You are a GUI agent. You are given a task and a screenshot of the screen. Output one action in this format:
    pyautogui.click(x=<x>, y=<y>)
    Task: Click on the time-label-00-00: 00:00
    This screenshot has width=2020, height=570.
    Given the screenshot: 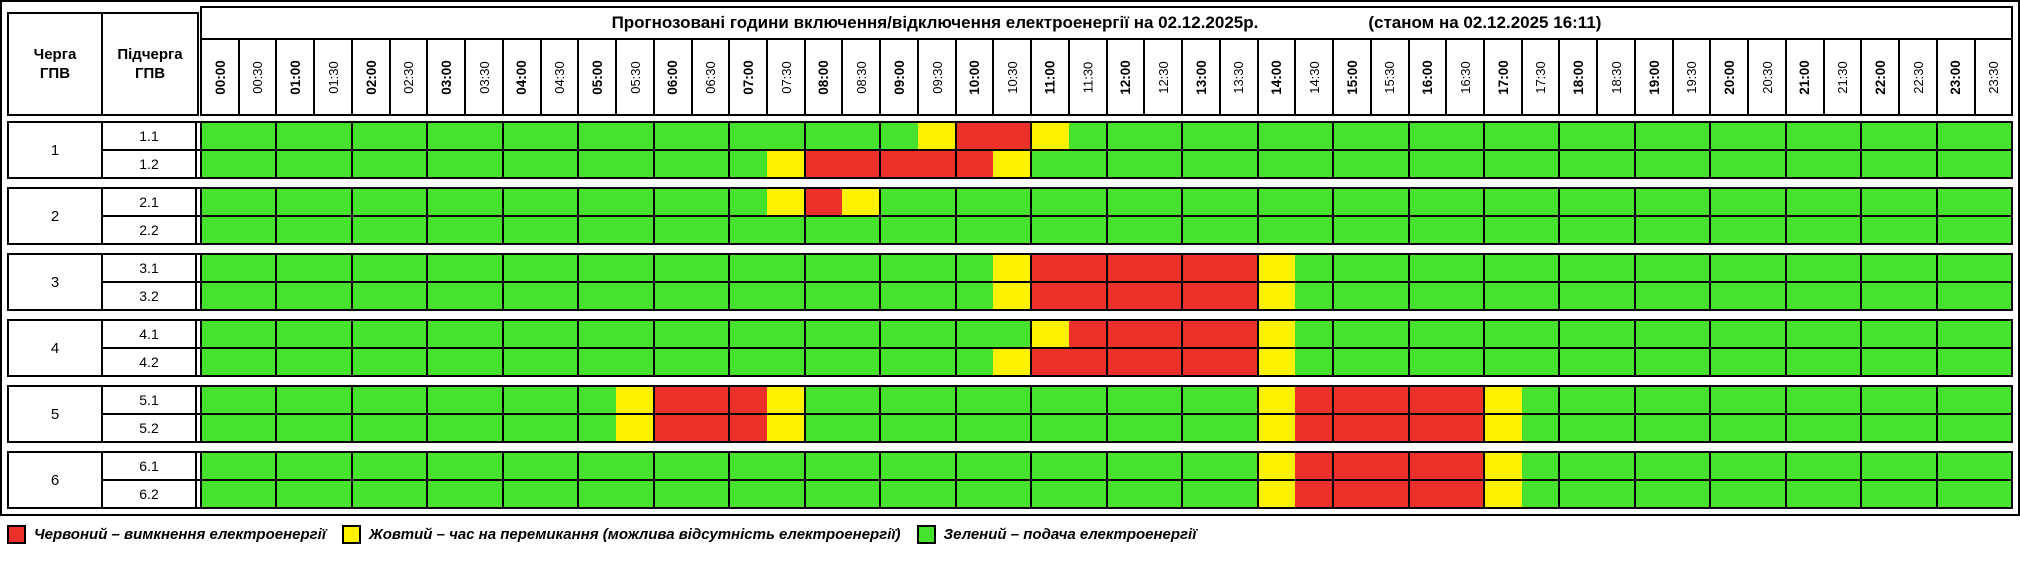 What is the action you would take?
    pyautogui.click(x=220, y=77)
    